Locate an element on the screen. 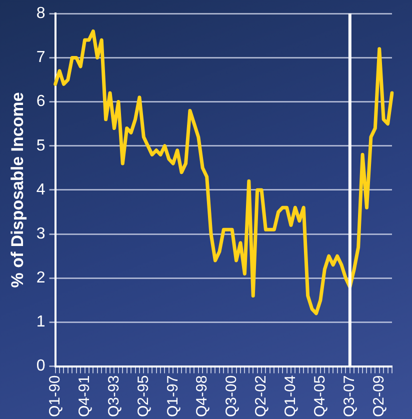  y-tick-label: 2 is located at coordinates (41, 278).